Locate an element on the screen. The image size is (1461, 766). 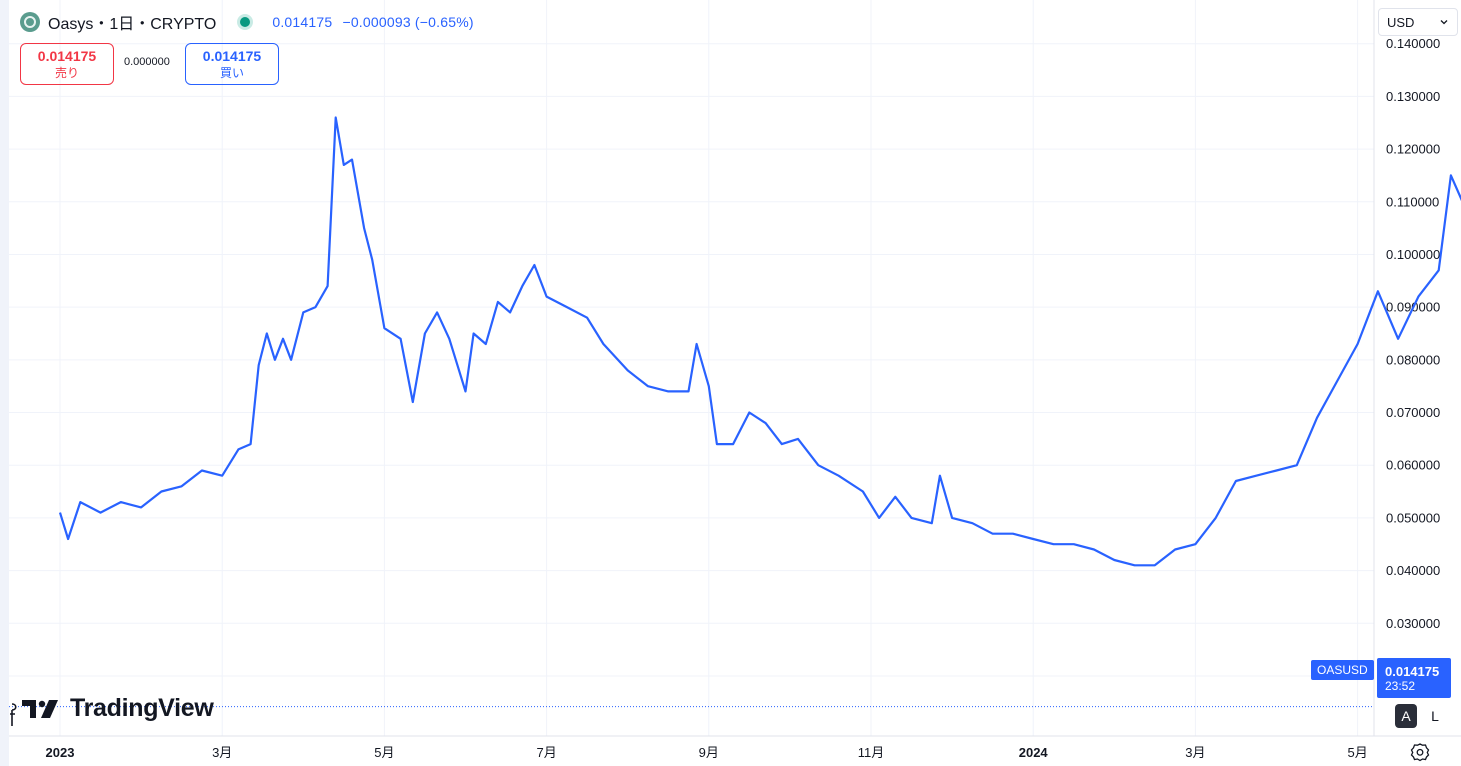
ticker-label: OASUSD is located at coordinates (1342, 670).